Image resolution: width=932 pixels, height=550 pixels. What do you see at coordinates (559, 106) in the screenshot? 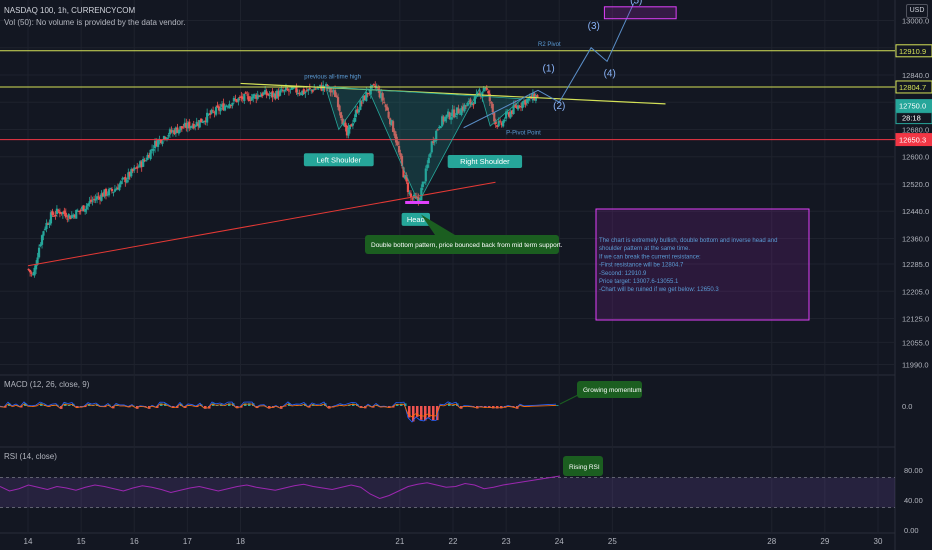
I see `wave-label: (2)` at bounding box center [559, 106].